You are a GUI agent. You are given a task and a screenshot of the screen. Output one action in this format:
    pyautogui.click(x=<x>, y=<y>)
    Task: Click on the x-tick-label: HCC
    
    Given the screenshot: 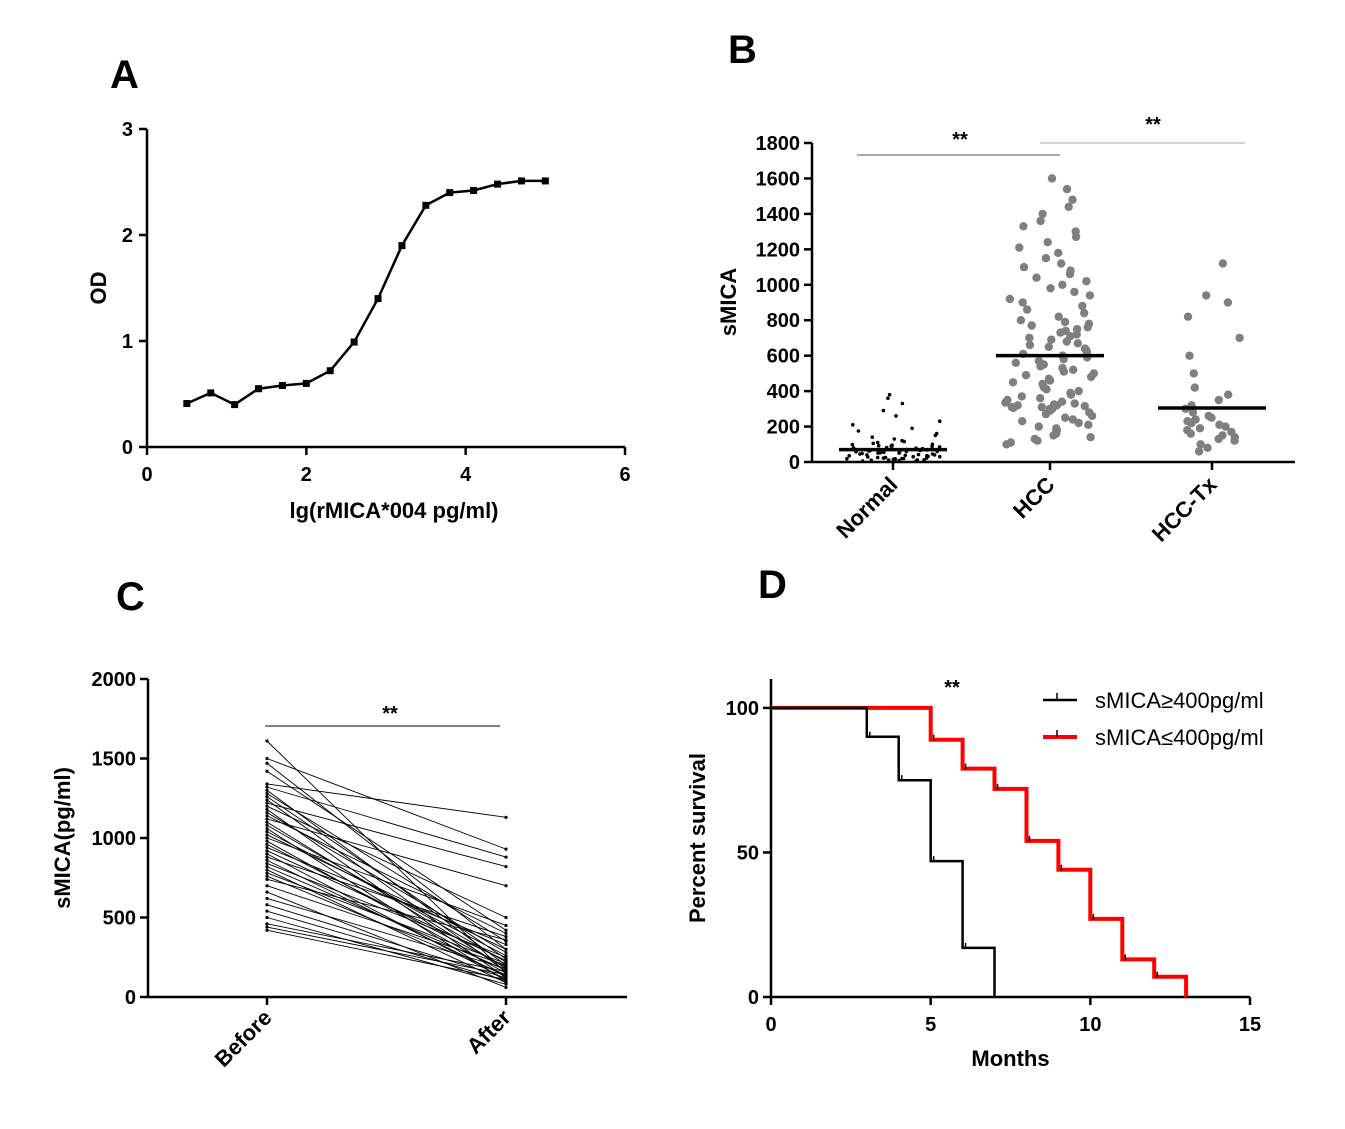 What is the action you would take?
    pyautogui.click(x=1033, y=497)
    